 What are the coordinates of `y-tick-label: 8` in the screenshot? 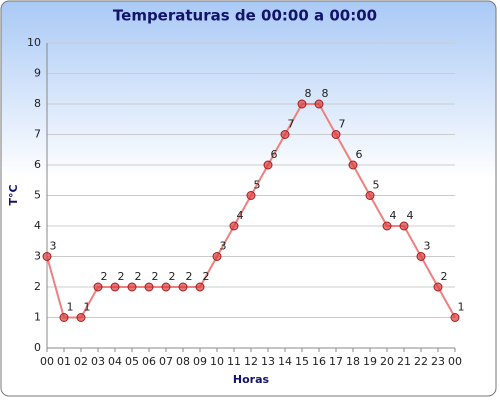 It's located at (37, 103).